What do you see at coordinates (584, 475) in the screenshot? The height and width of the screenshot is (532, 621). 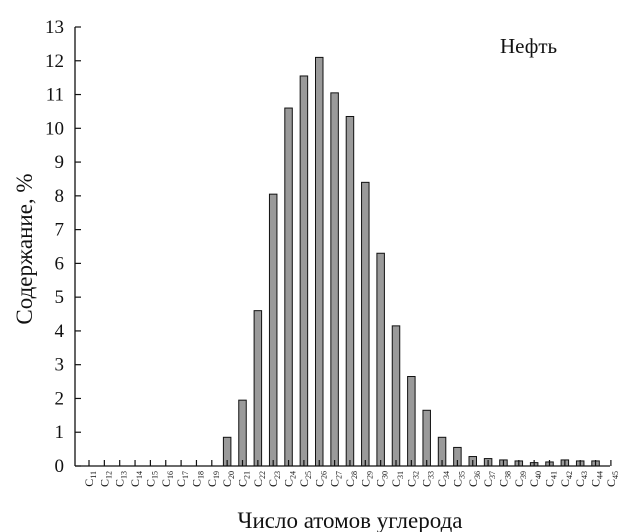 I see `x-tick-label-sub: 43` at bounding box center [584, 475].